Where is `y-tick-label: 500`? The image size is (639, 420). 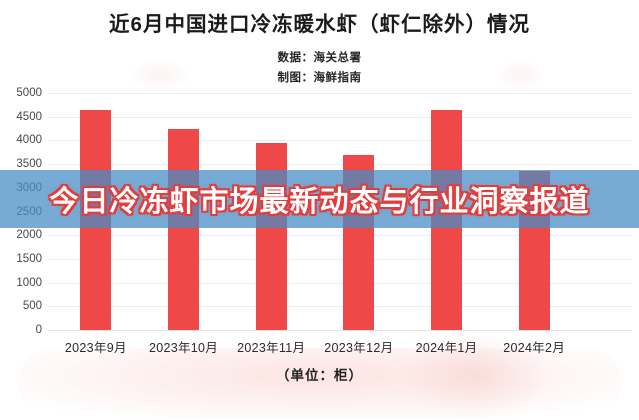
y-tick-label: 500 is located at coordinates (32, 306).